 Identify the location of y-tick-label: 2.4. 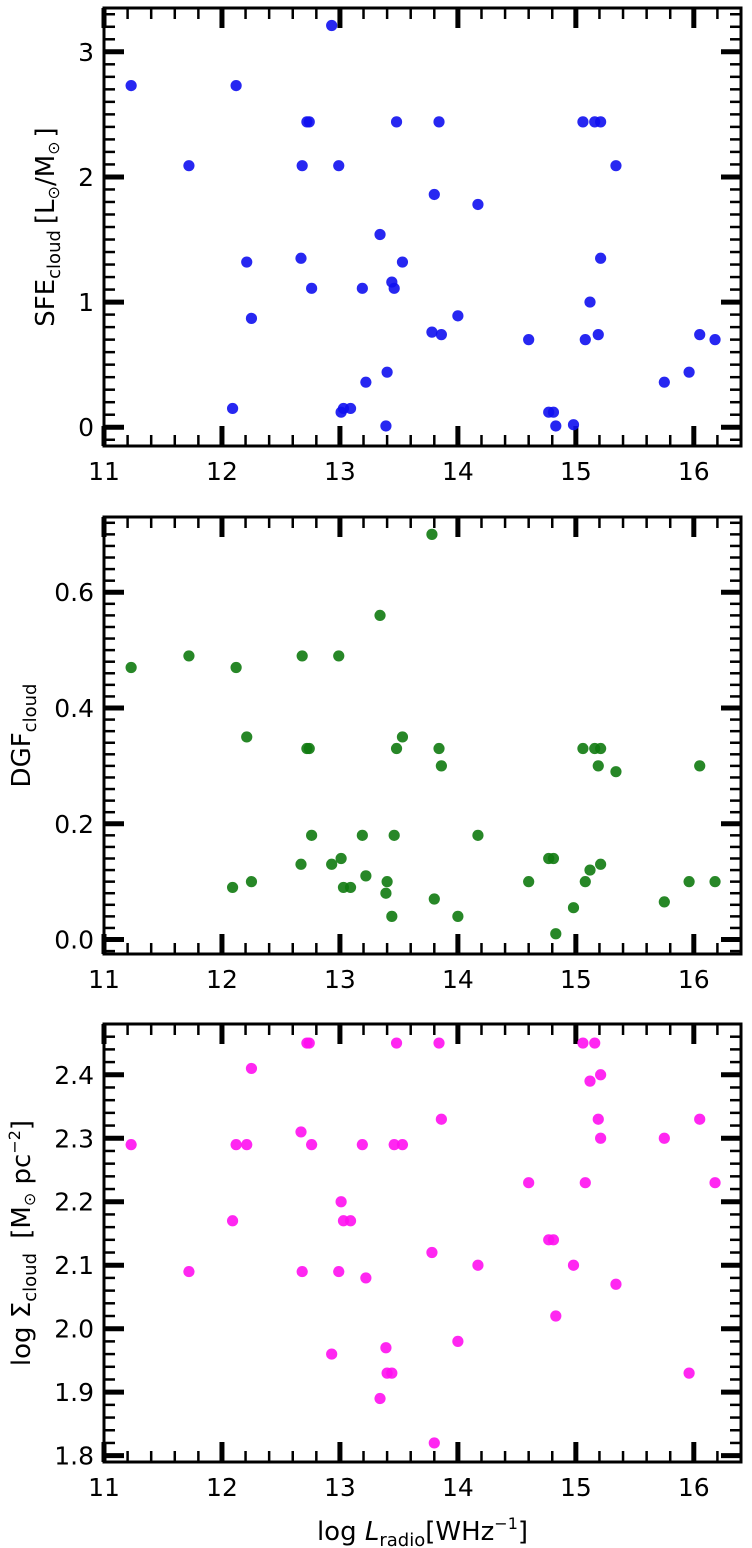
(74, 1075).